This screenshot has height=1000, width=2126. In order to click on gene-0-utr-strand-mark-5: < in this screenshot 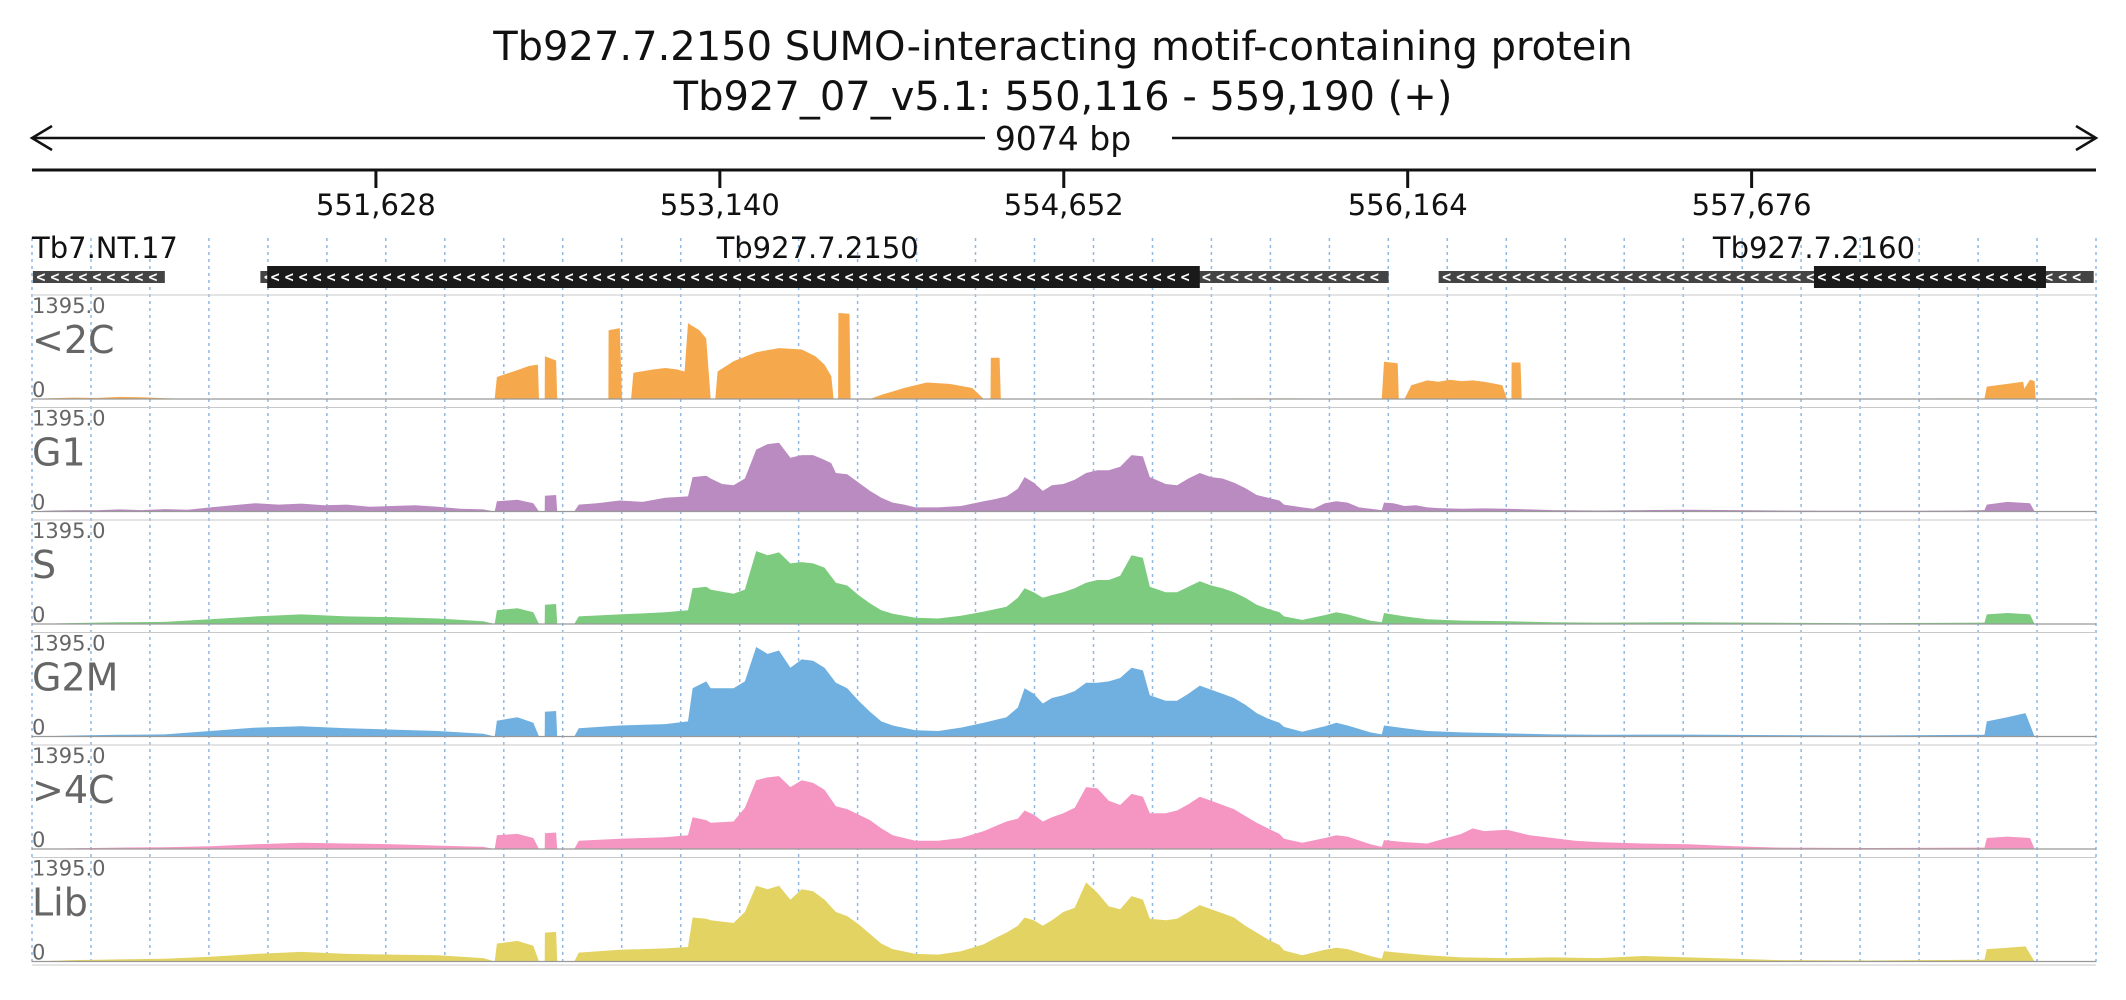, I will do `click(110, 277)`.